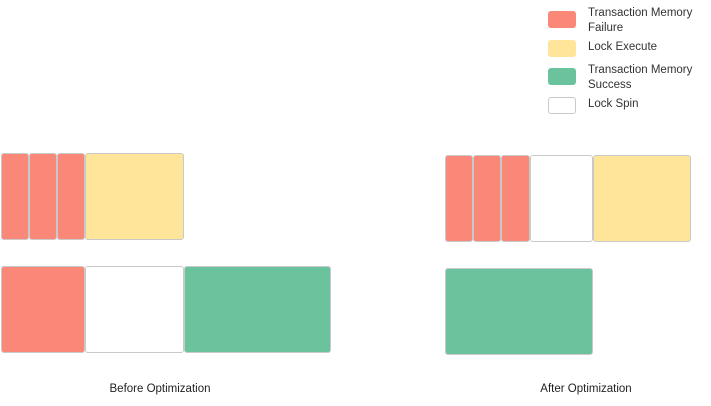  Describe the element at coordinates (561, 198) in the screenshot. I see `after-row1-lock-spin-block` at that location.